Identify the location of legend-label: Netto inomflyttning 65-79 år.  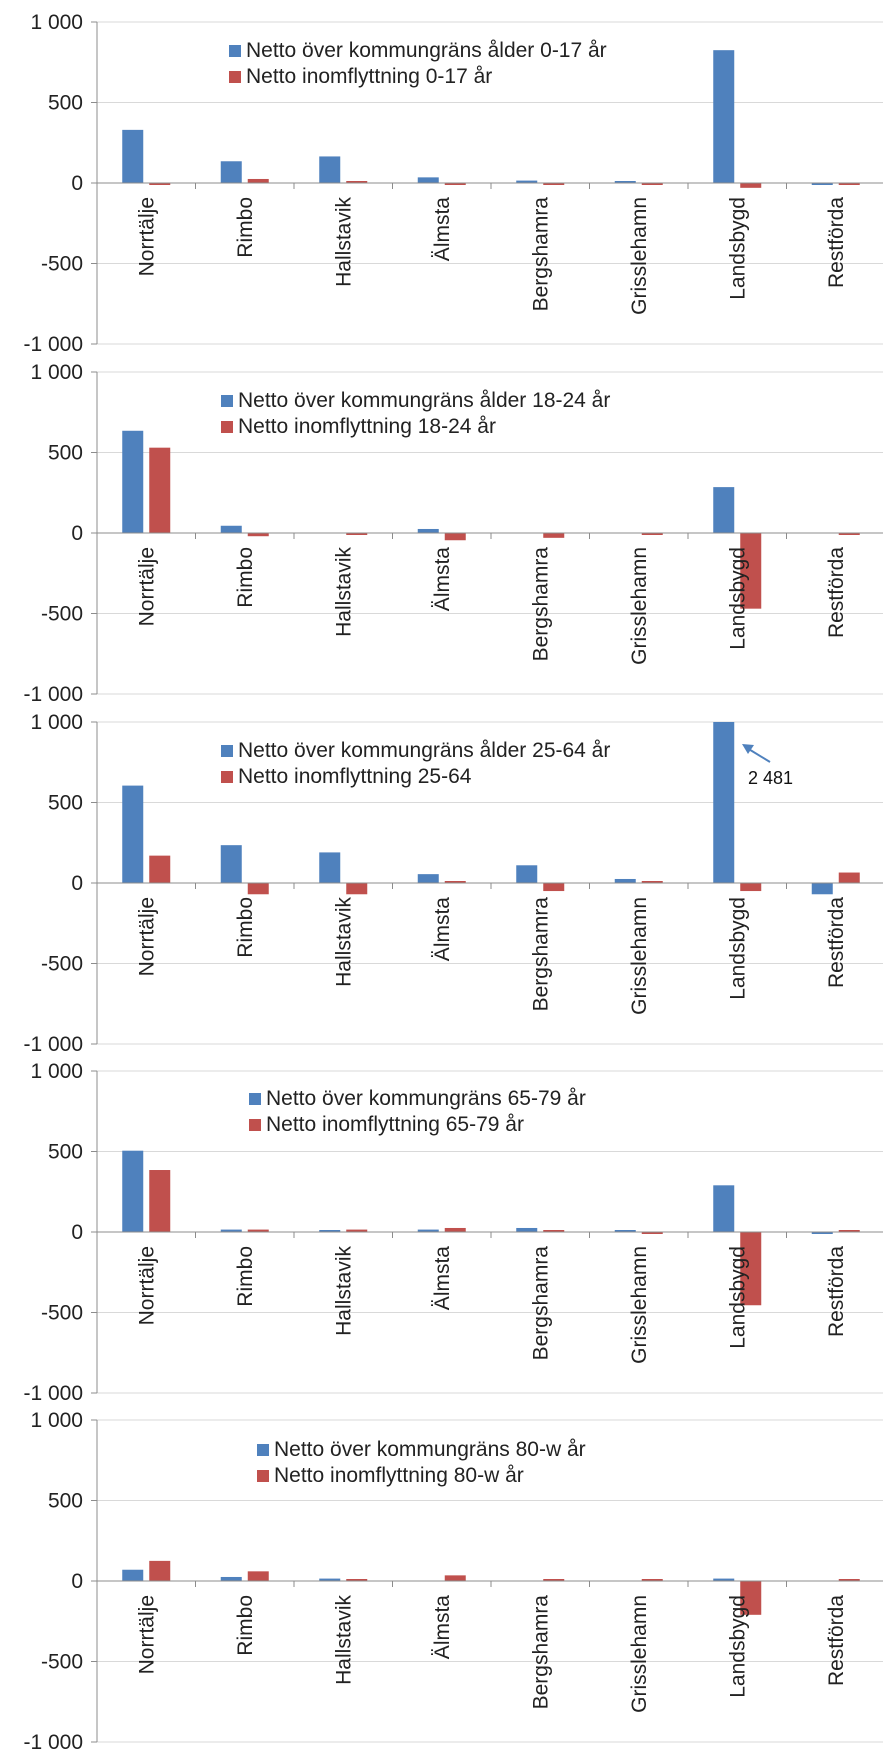
(395, 1124).